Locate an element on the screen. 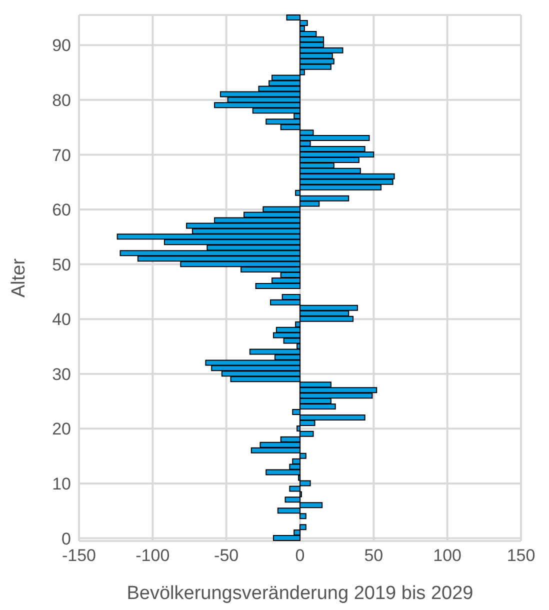 The width and height of the screenshot is (549, 610). y-tick-label: 30 is located at coordinates (61, 374).